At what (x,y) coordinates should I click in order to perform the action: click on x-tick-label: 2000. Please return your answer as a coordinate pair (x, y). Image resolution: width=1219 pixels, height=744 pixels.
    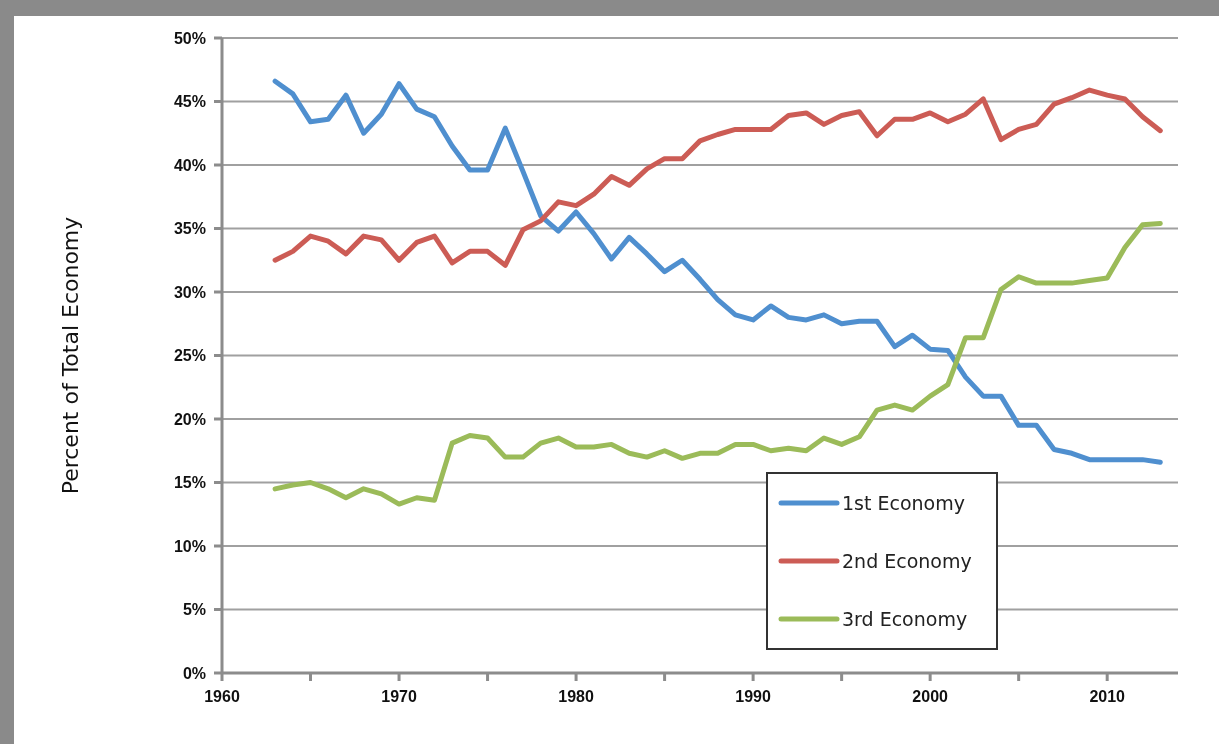
    Looking at the image, I should click on (930, 697).